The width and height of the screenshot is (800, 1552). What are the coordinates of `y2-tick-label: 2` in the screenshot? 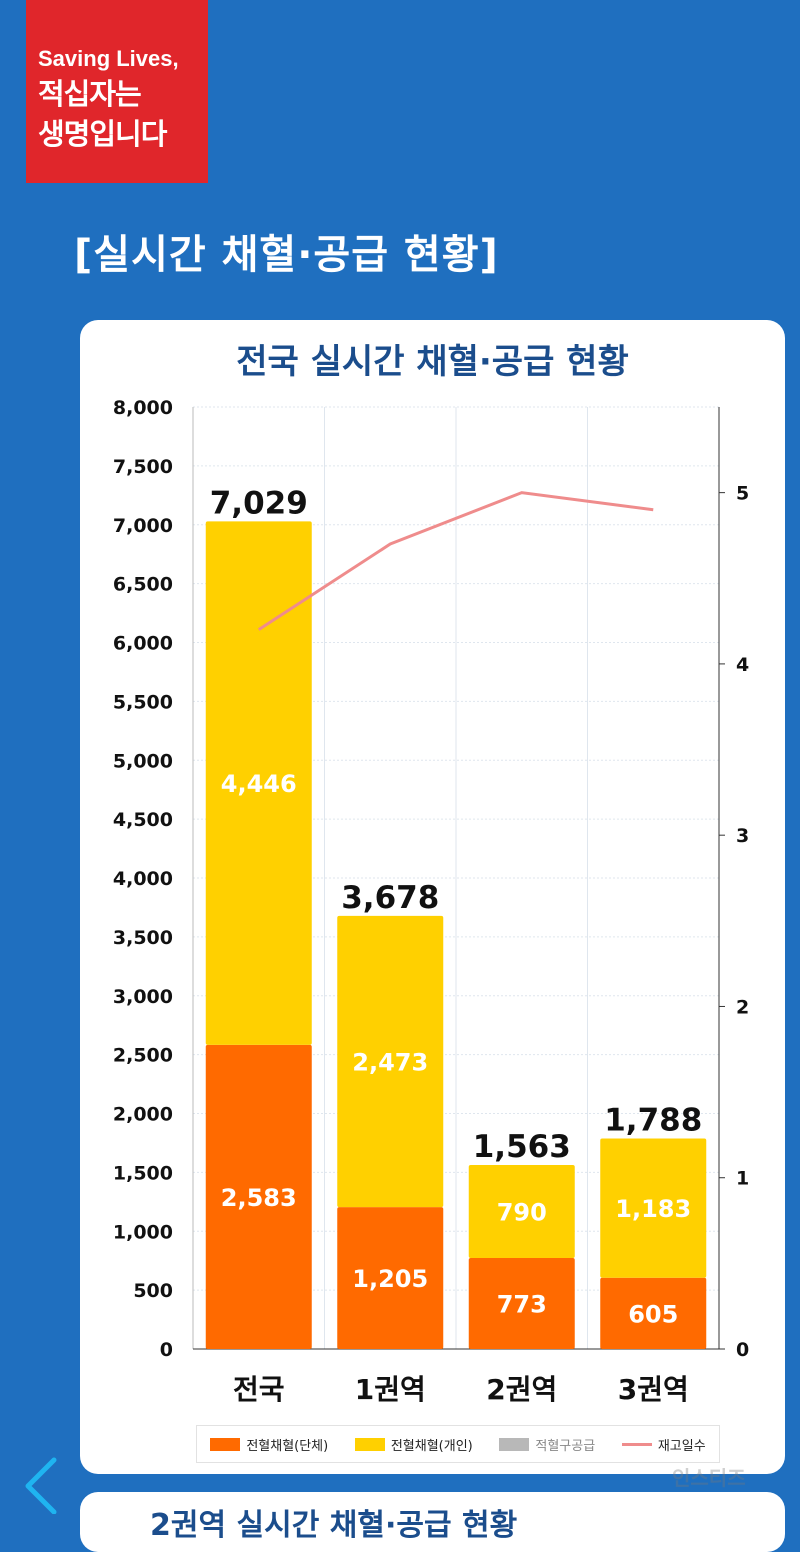 It's located at (742, 1007).